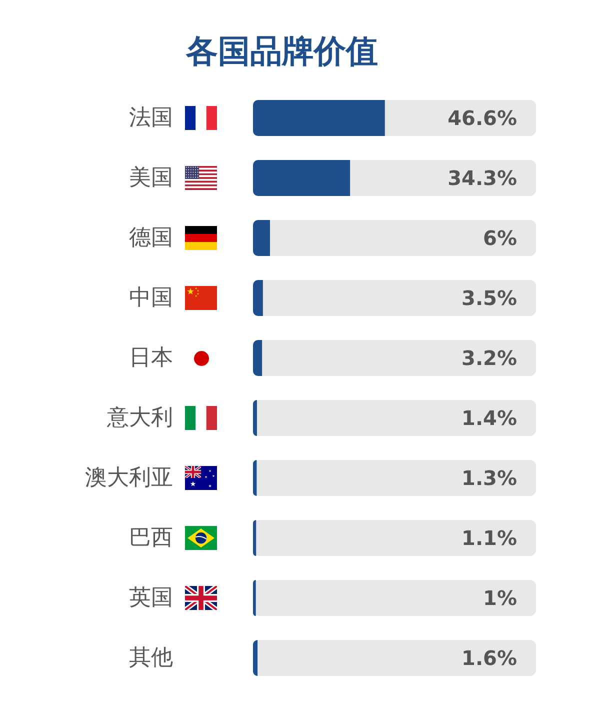 The width and height of the screenshot is (614, 714). I want to click on y-tick-label: 日本, so click(151, 358).